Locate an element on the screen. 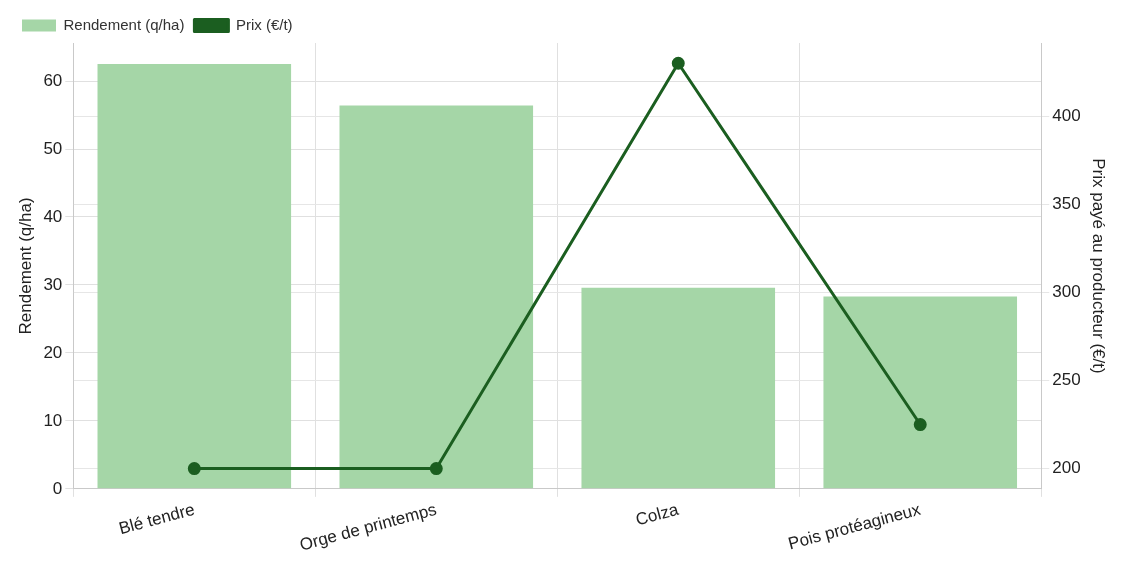  y-tick-label: 30 is located at coordinates (53, 284).